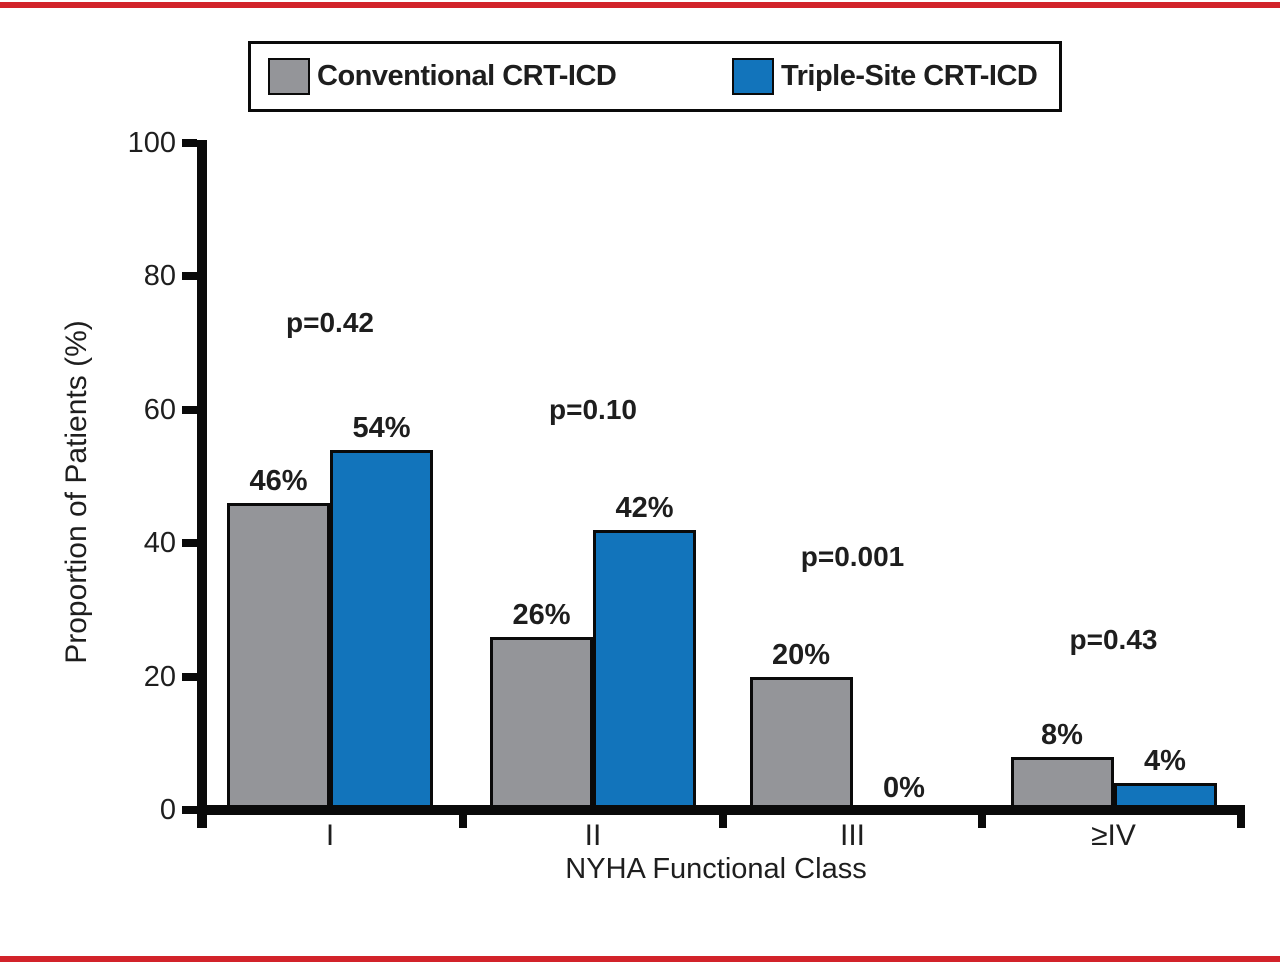 The image size is (1280, 963). I want to click on y-axis-tick-label: 0, so click(167, 810).